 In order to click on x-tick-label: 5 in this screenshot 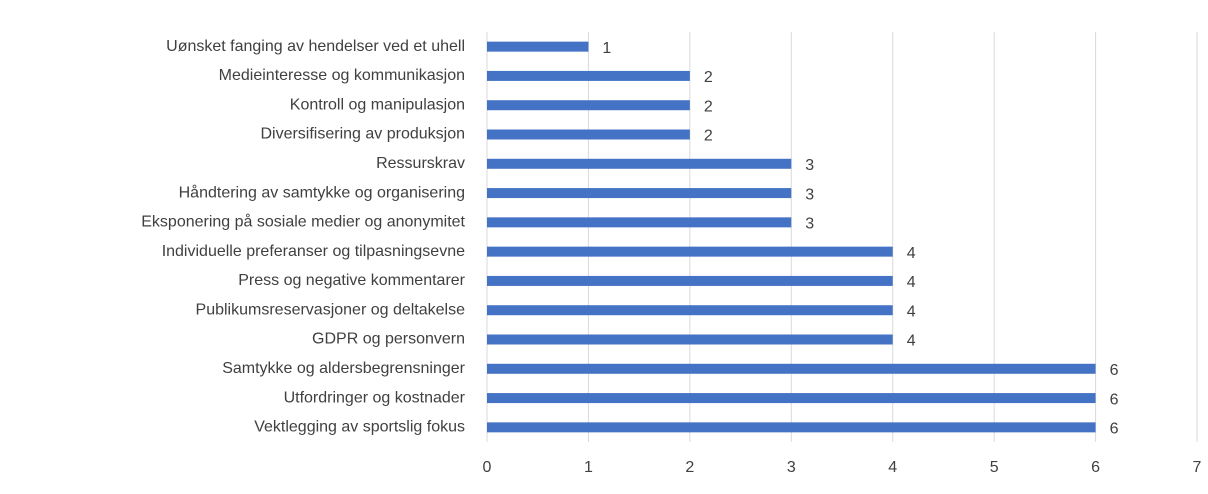, I will do `click(994, 467)`.